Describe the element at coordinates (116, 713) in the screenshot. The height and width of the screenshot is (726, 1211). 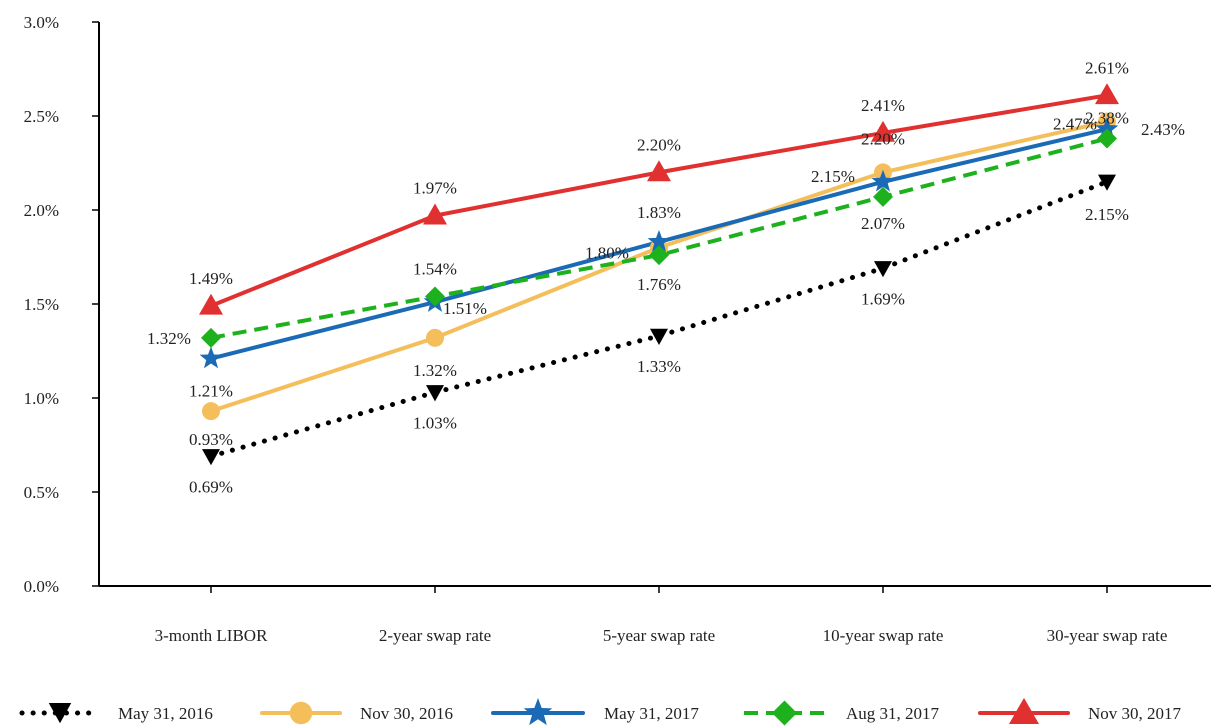
I see `legend-item: May 31, 2016` at that location.